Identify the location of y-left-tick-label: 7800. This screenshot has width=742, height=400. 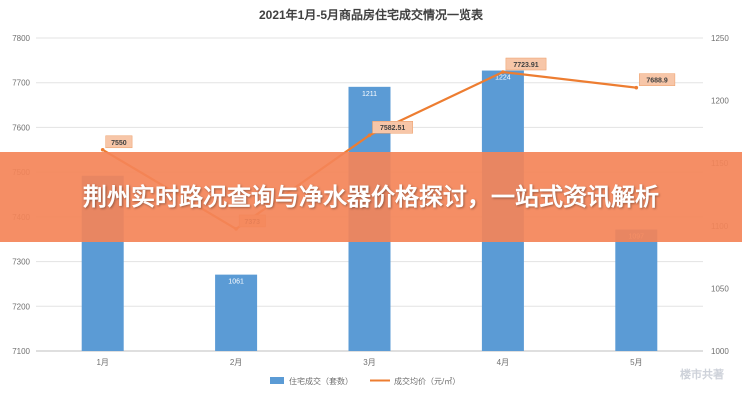
(21, 38).